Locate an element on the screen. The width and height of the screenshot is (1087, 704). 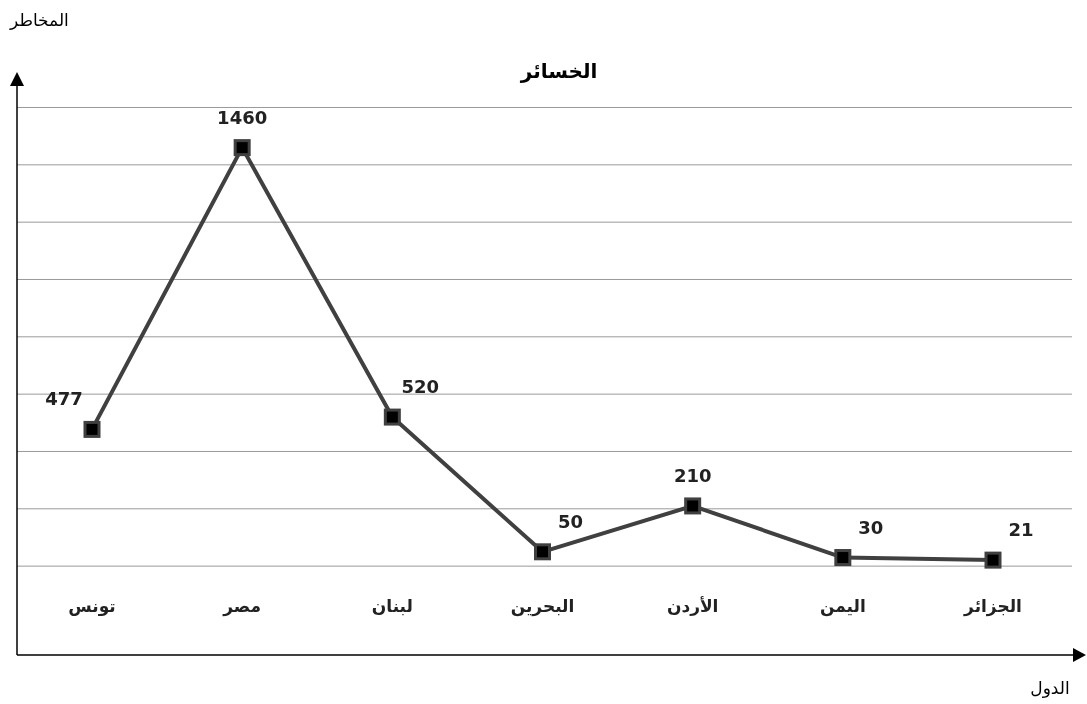
data-label: 30 is located at coordinates (871, 527).